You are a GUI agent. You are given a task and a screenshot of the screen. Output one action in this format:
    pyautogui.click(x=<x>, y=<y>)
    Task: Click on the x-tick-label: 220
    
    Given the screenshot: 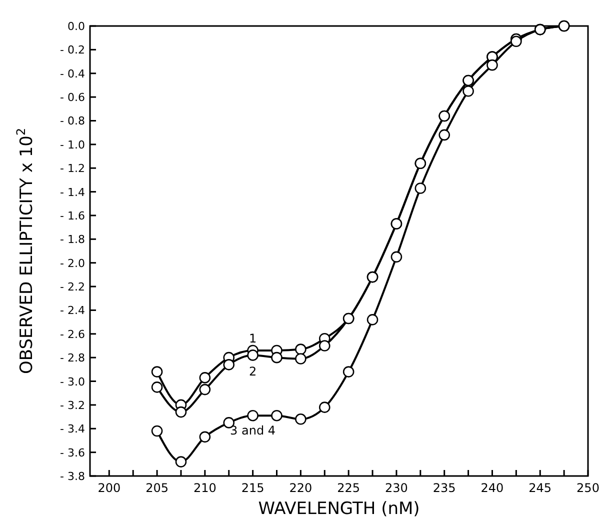 What is the action you would take?
    pyautogui.click(x=300, y=488)
    